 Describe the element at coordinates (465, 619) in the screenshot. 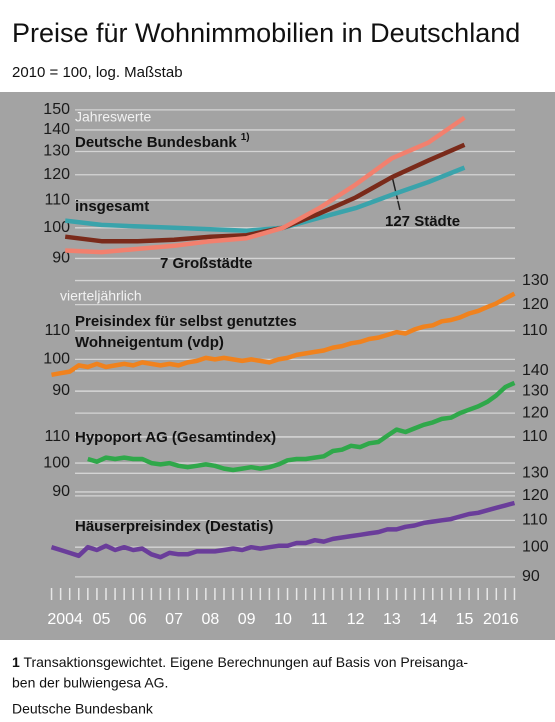

I see `x-tick-label: 15` at that location.